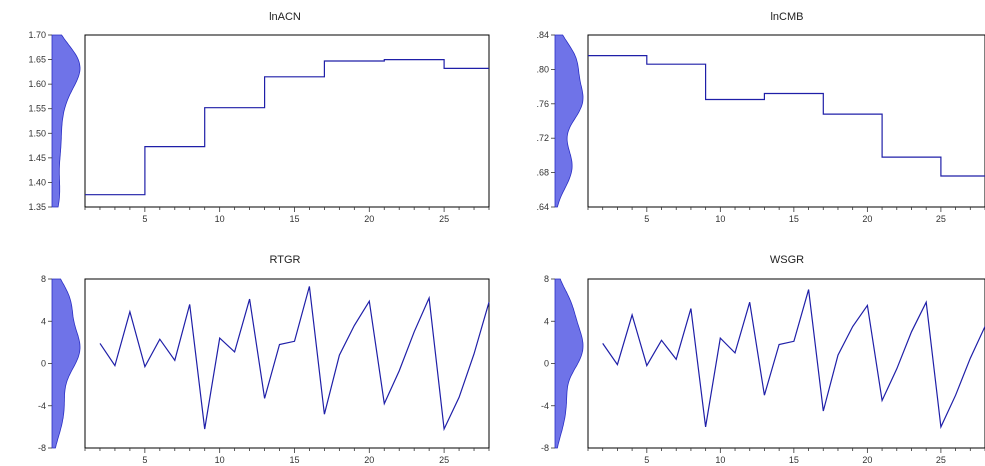 This screenshot has height=466, width=985. I want to click on y-tick-label: 1.65, so click(37, 60).